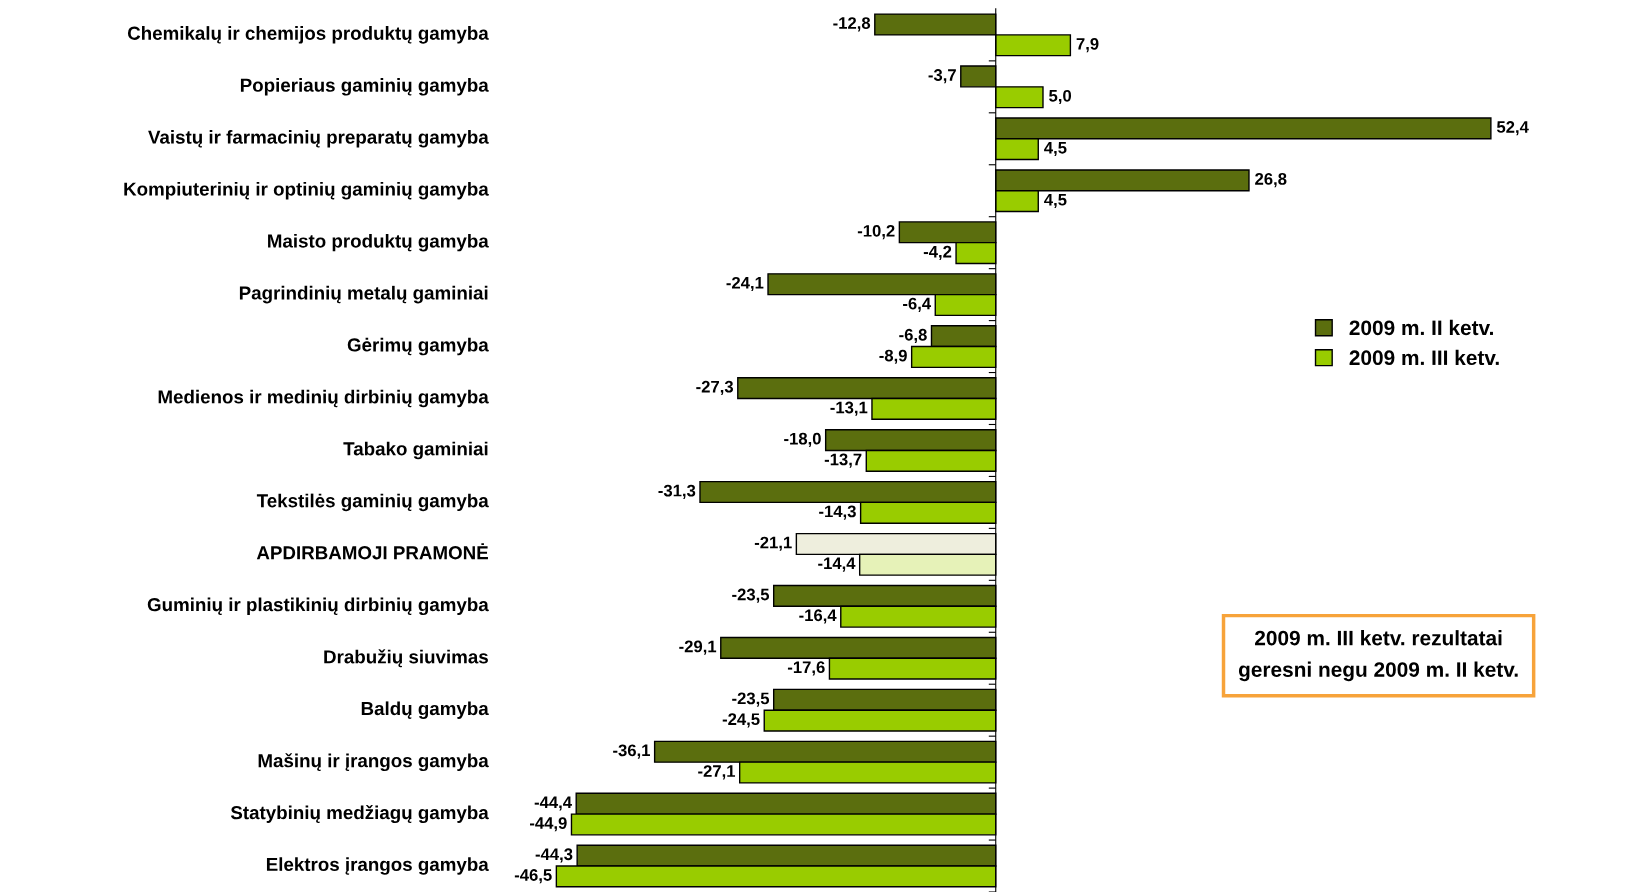 The width and height of the screenshot is (1651, 892). I want to click on y-tick-label: Pagrindinių metalų gaminiai, so click(363, 294).